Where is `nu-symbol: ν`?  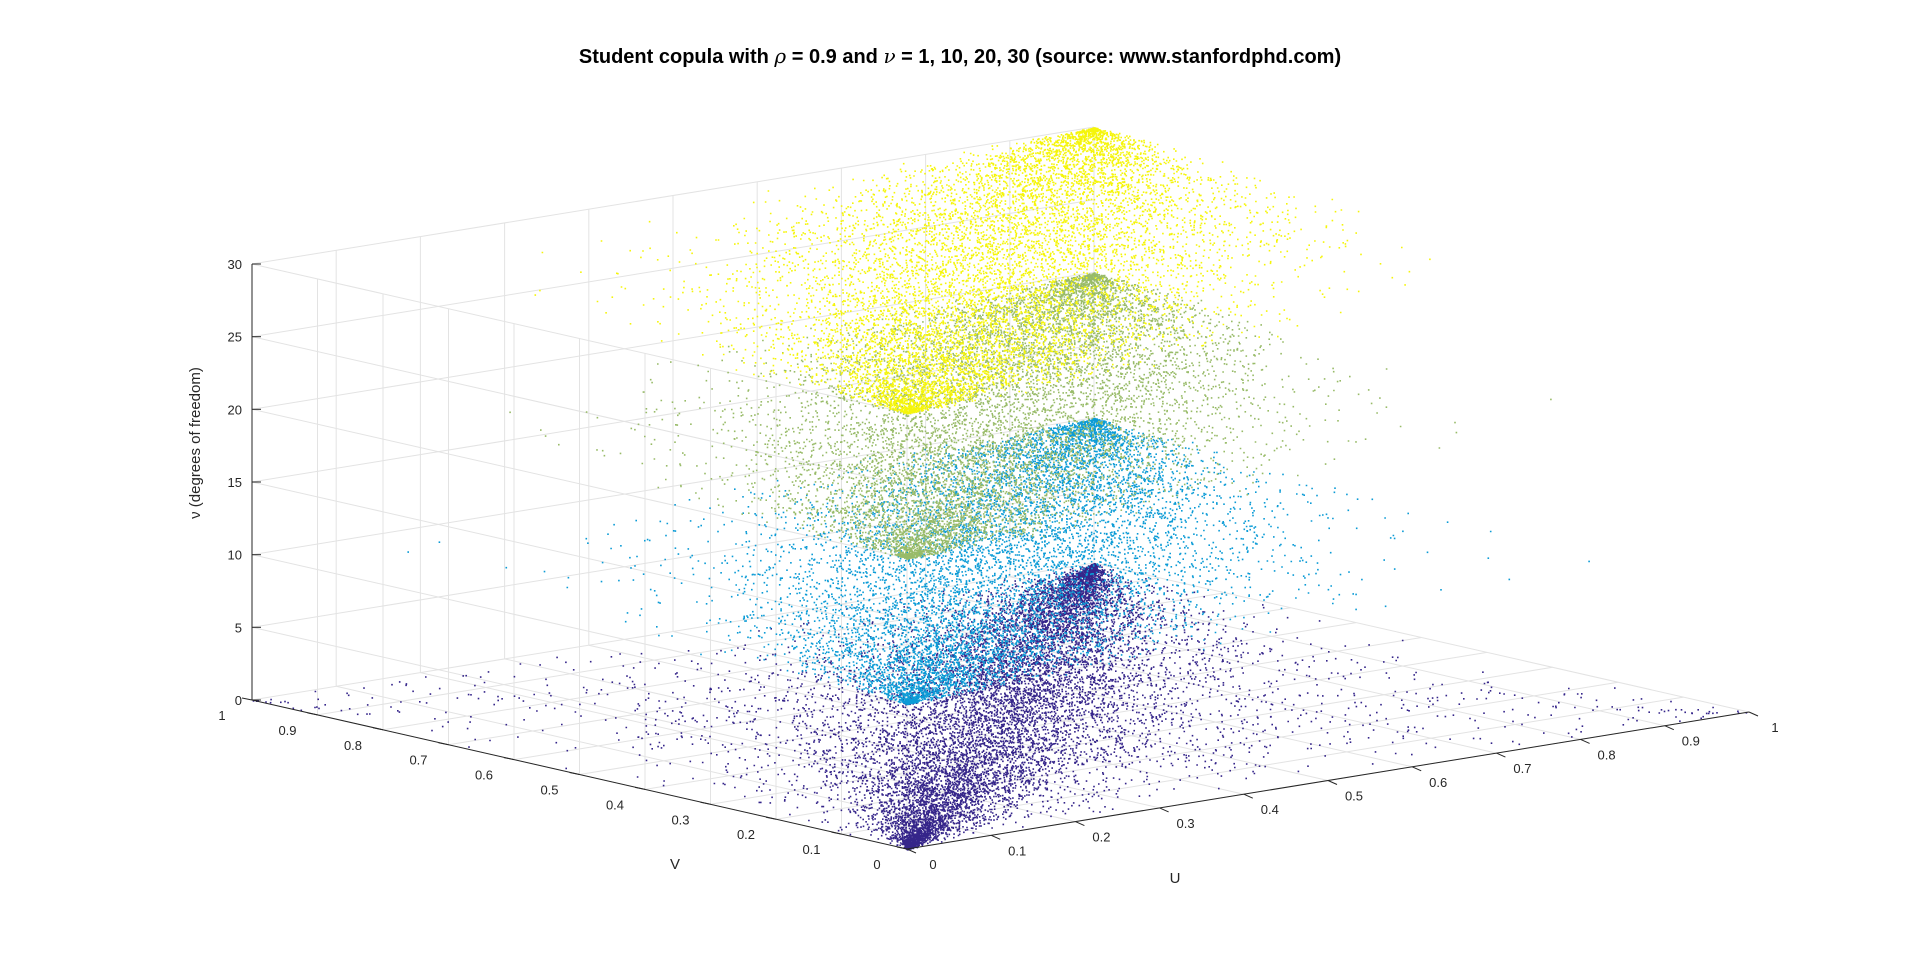 nu-symbol: ν is located at coordinates (889, 56).